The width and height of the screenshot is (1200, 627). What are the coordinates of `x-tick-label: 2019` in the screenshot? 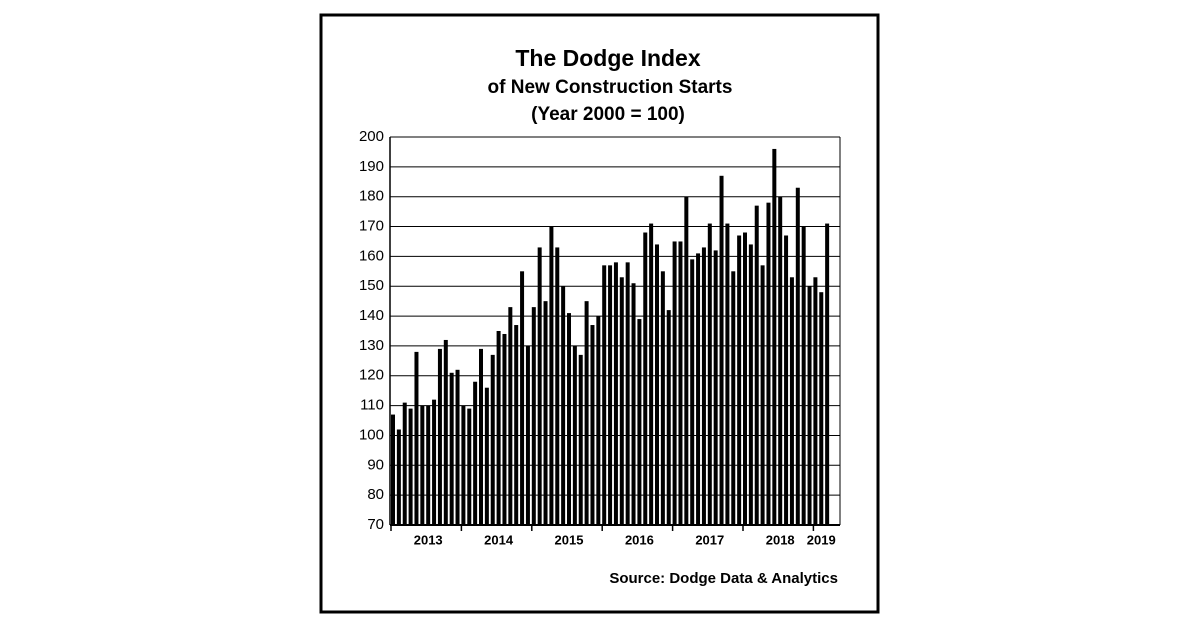 It's located at (821, 539).